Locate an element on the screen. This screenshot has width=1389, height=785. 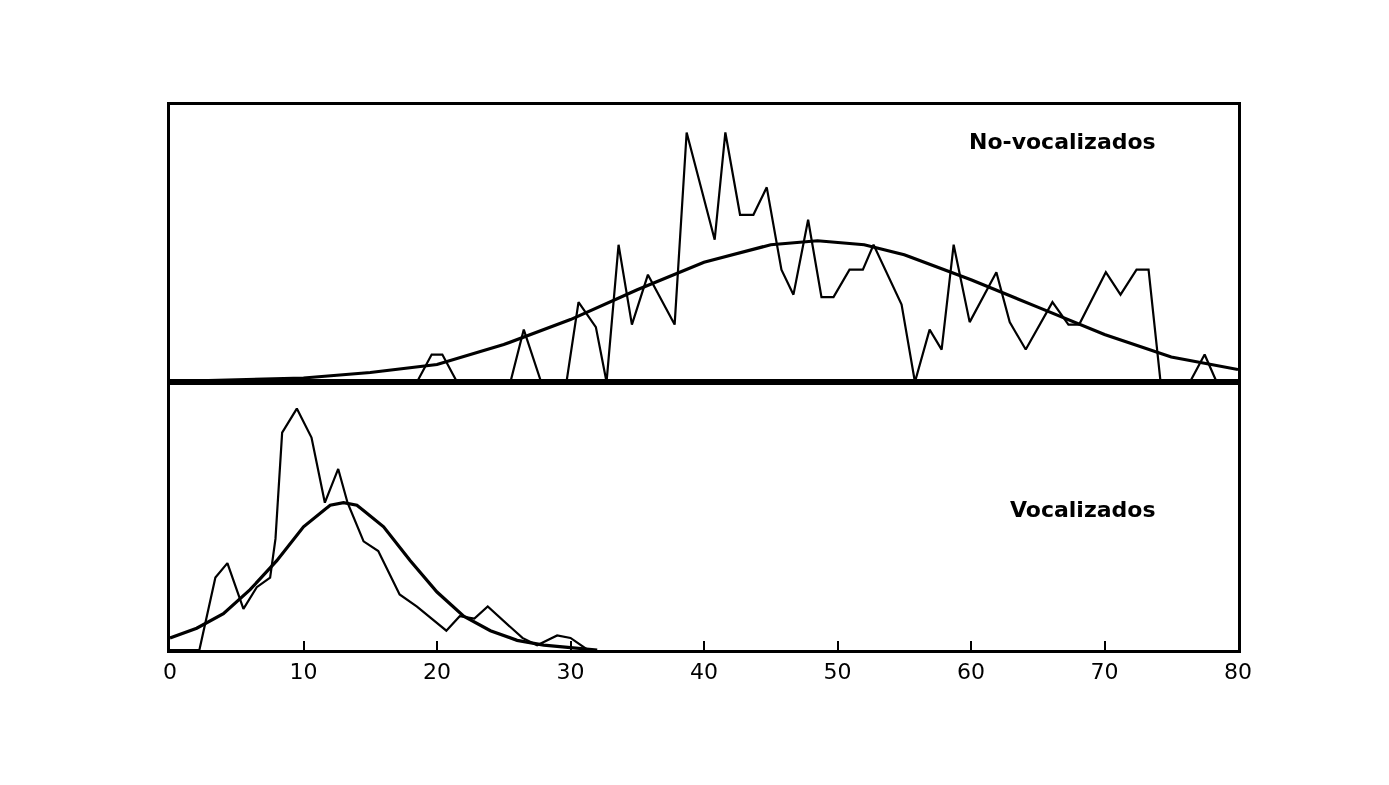
x-tick-label: 0 is located at coordinates (170, 672).